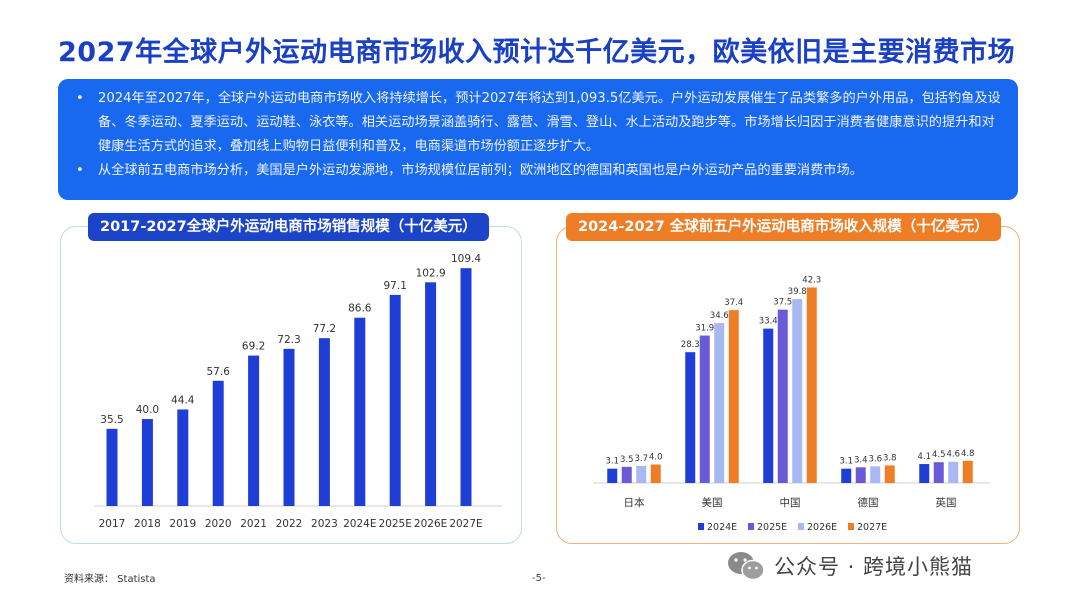 The image size is (1080, 608). Describe the element at coordinates (875, 459) in the screenshot. I see `bar-value-label: 3.6` at that location.